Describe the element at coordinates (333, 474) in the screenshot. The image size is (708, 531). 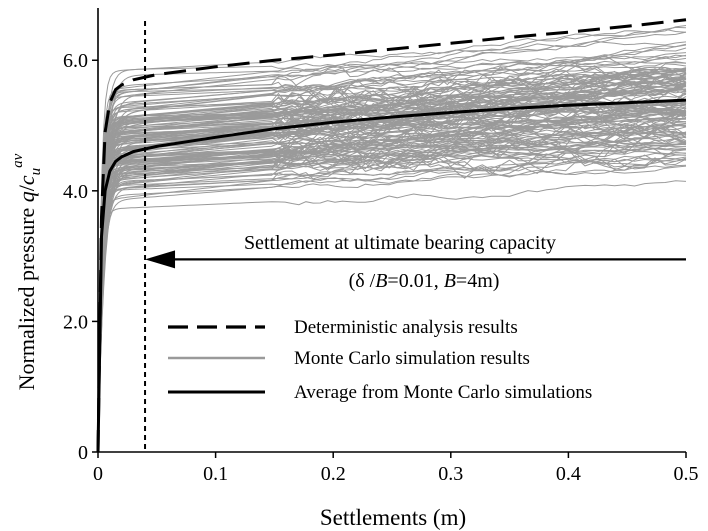
I see `x-tick-label: 0.2` at that location.